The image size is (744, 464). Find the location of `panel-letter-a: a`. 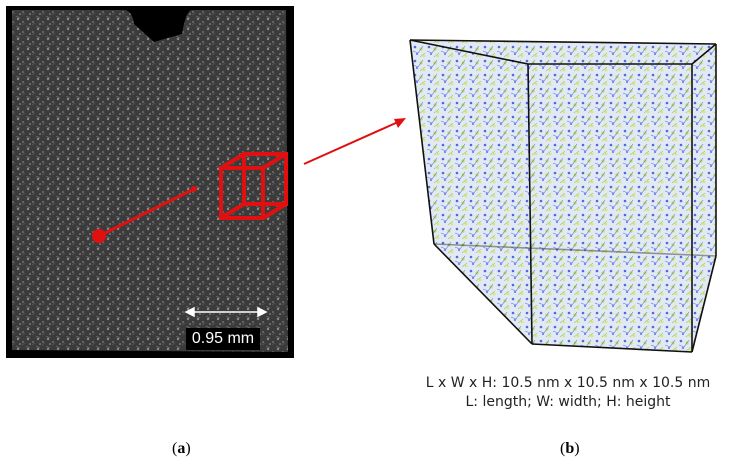

panel-letter-a: a is located at coordinates (181, 448).